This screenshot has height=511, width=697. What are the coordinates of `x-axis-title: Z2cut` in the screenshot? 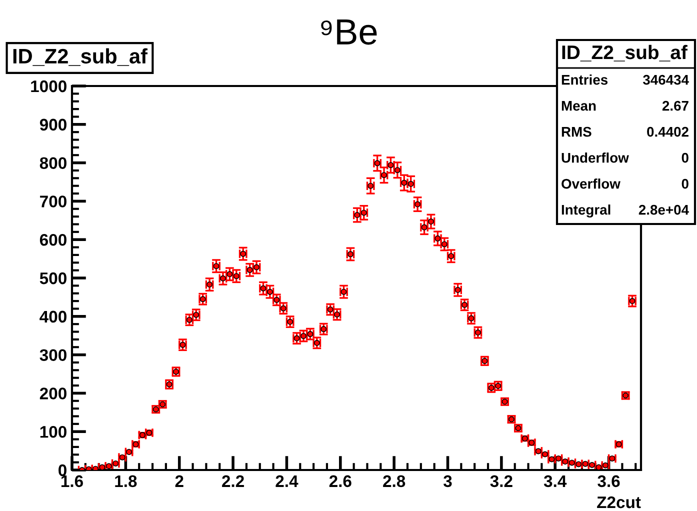 It's located at (619, 502).